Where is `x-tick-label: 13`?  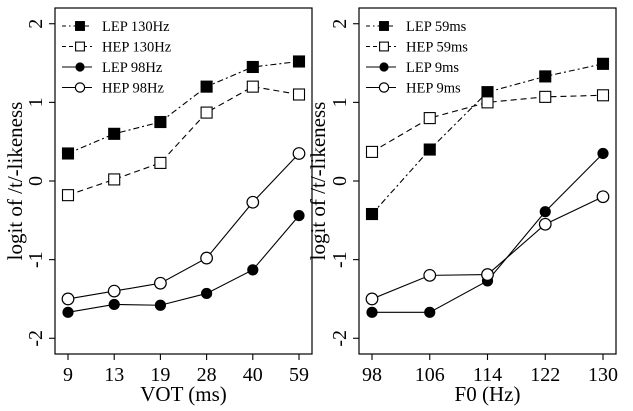 x-tick-label: 13 is located at coordinates (114, 375).